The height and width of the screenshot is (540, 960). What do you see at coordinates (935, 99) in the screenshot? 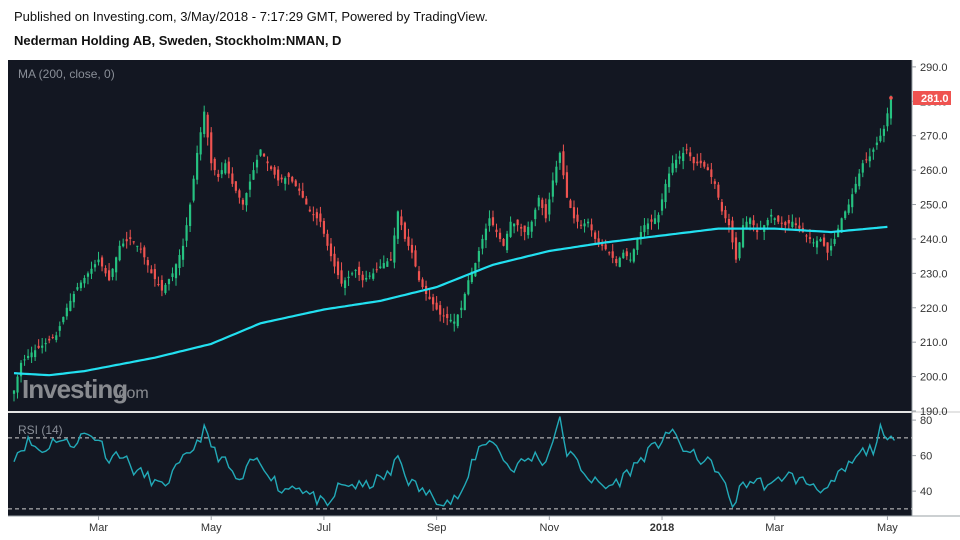
I see `last-price-label: 281.0` at bounding box center [935, 99].